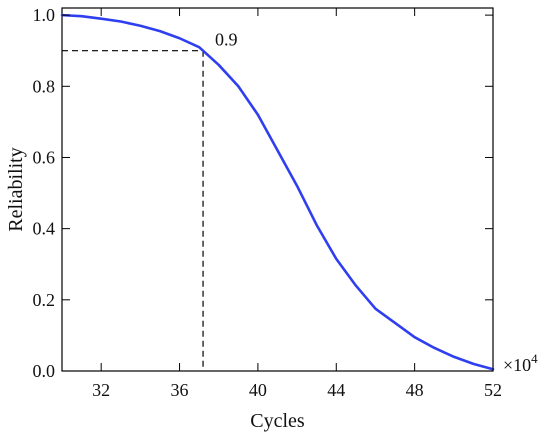 This screenshot has height=442, width=550. I want to click on x-tick-label: 40, so click(258, 390).